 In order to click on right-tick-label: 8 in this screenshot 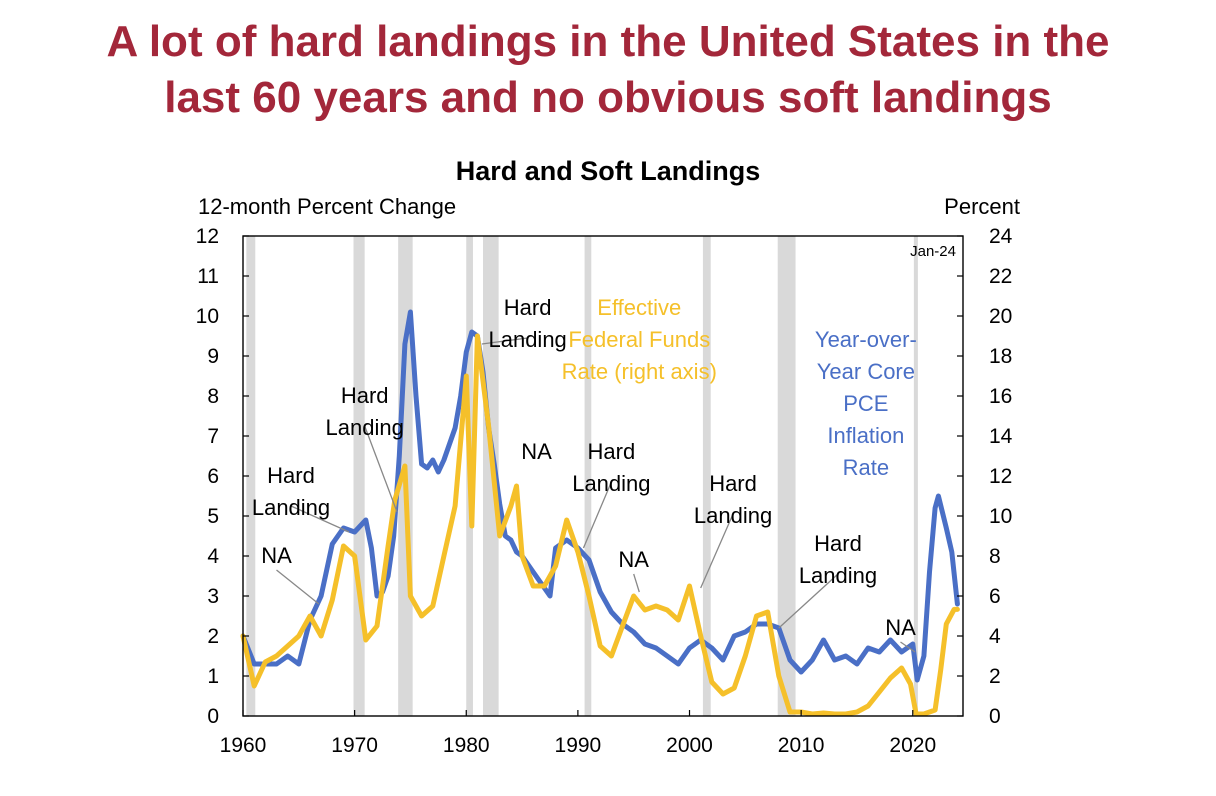, I will do `click(995, 556)`.